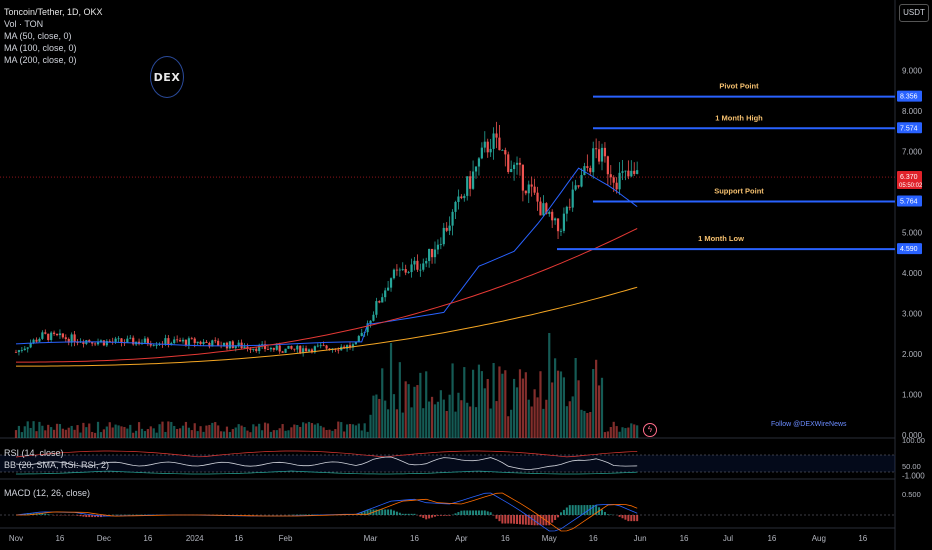 The height and width of the screenshot is (550, 932). I want to click on currency-button: USDT, so click(914, 13).